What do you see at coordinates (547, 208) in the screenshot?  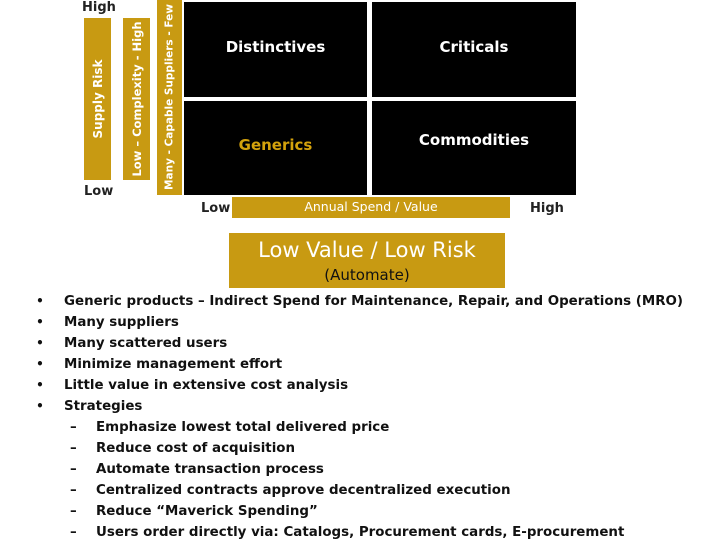 I see `x-axis-high-label: High` at bounding box center [547, 208].